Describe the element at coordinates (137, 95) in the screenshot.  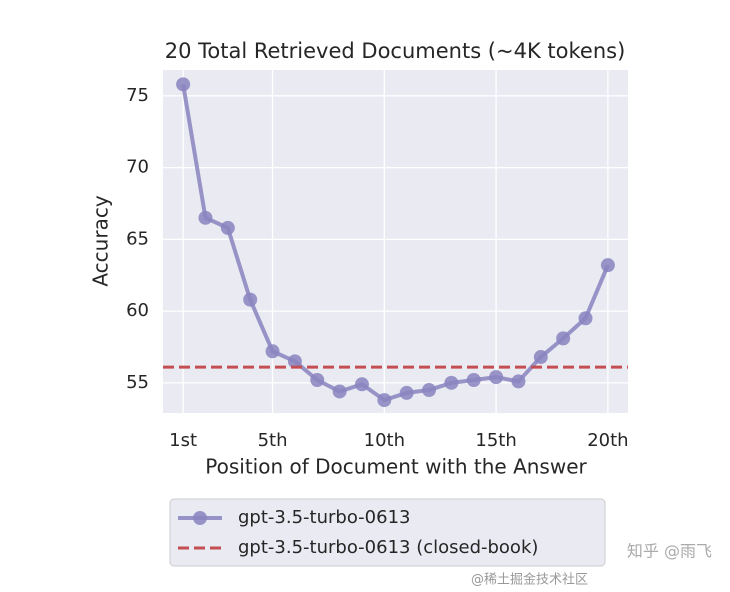
I see `y-tick-label: 75` at that location.